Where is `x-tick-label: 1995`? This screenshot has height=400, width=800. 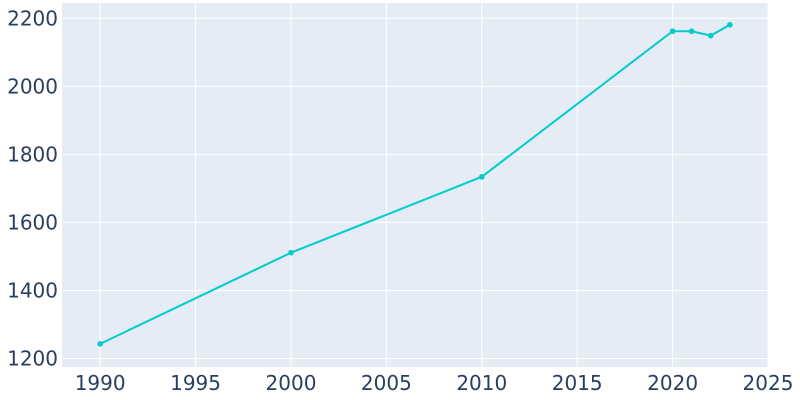
x-tick-label: 1995 is located at coordinates (195, 383).